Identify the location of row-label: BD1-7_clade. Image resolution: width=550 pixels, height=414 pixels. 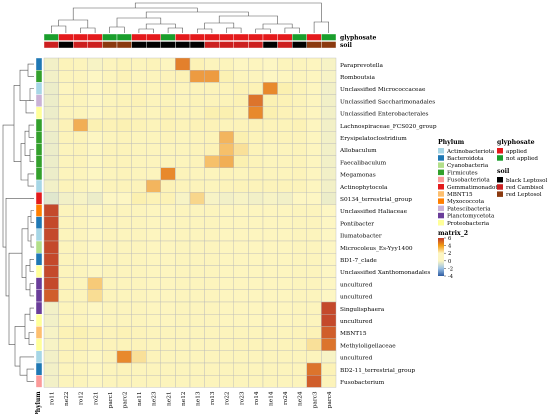
(358, 261).